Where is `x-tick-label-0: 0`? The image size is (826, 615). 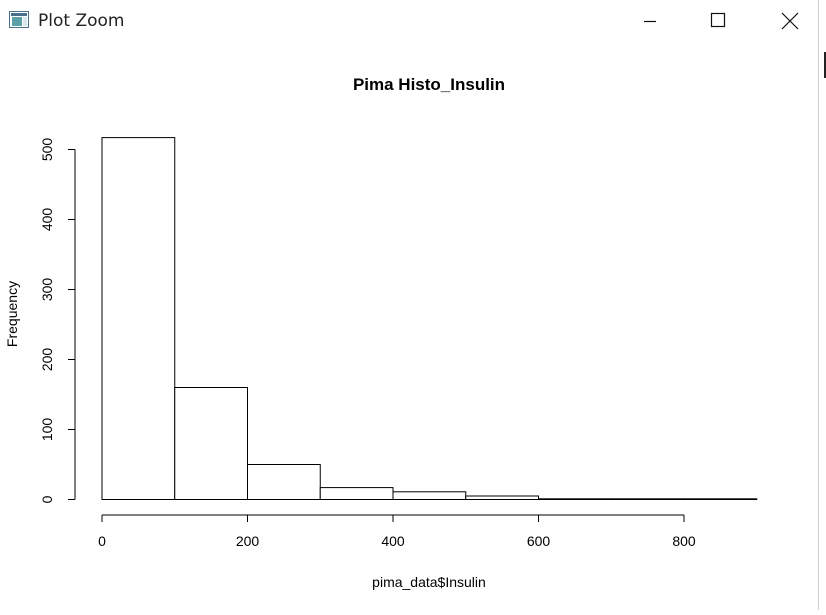 x-tick-label-0: 0 is located at coordinates (102, 541).